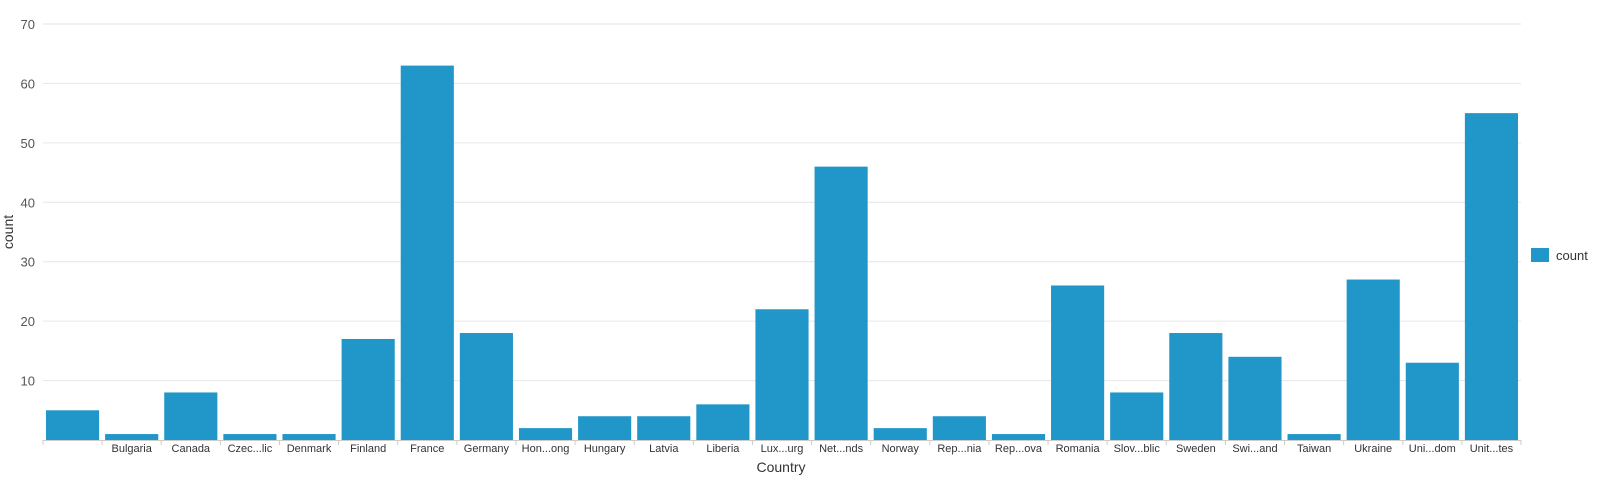 The width and height of the screenshot is (1600, 481). What do you see at coordinates (782, 442) in the screenshot?
I see `x-axis` at bounding box center [782, 442].